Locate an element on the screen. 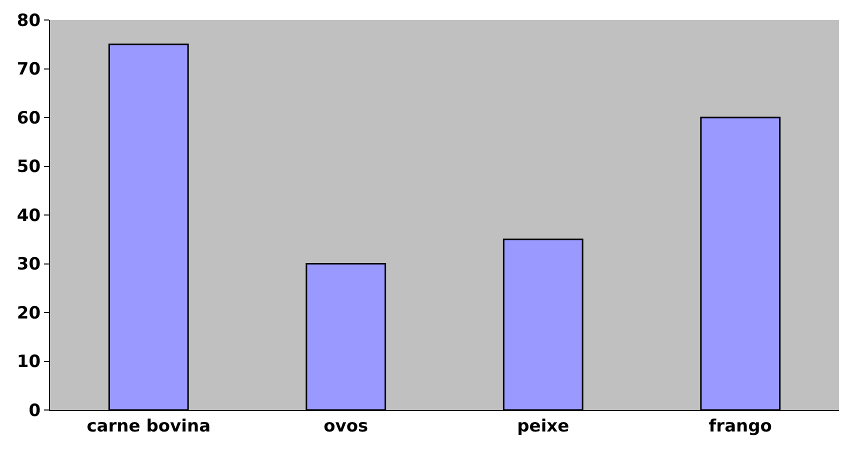  x-tick-label: frango is located at coordinates (740, 426).